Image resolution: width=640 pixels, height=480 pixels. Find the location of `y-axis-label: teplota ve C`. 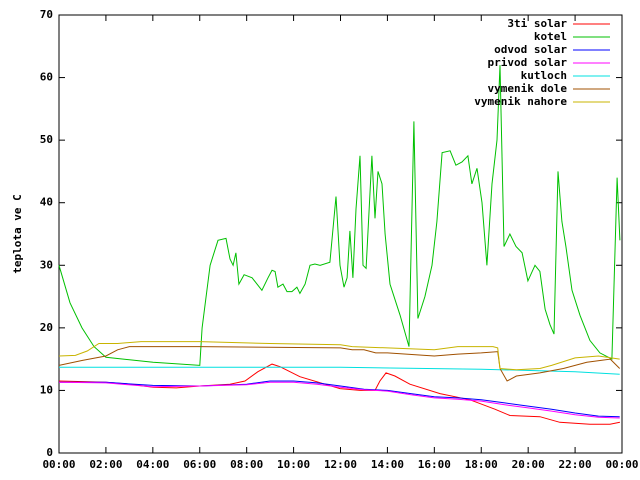

y-axis-label: teplota ve C is located at coordinates (17, 233).